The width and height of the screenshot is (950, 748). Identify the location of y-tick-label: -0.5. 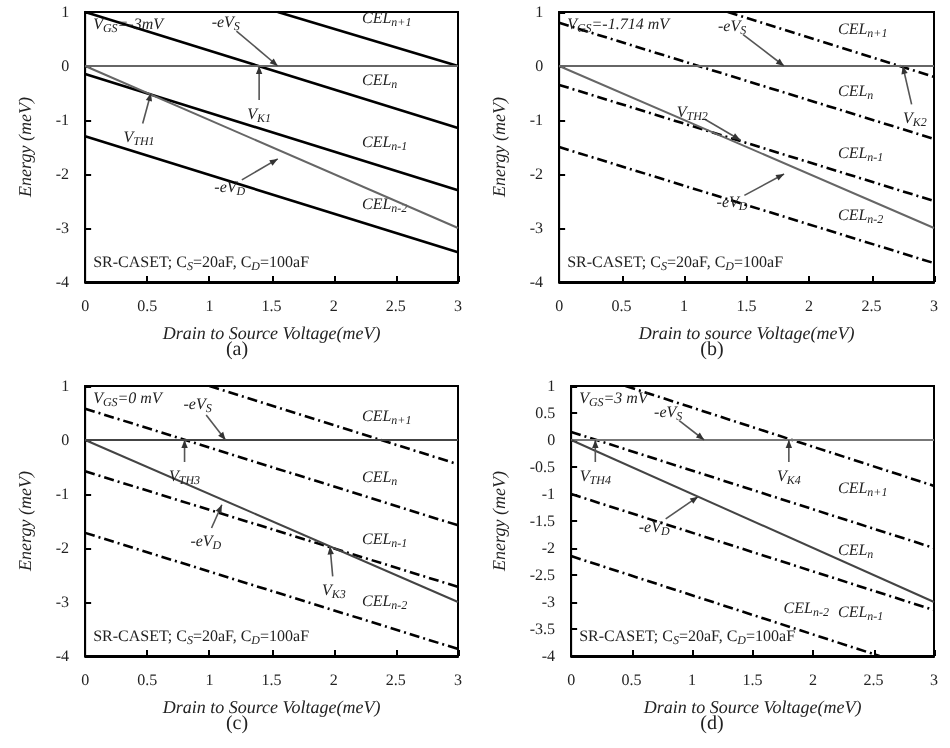
(542, 467).